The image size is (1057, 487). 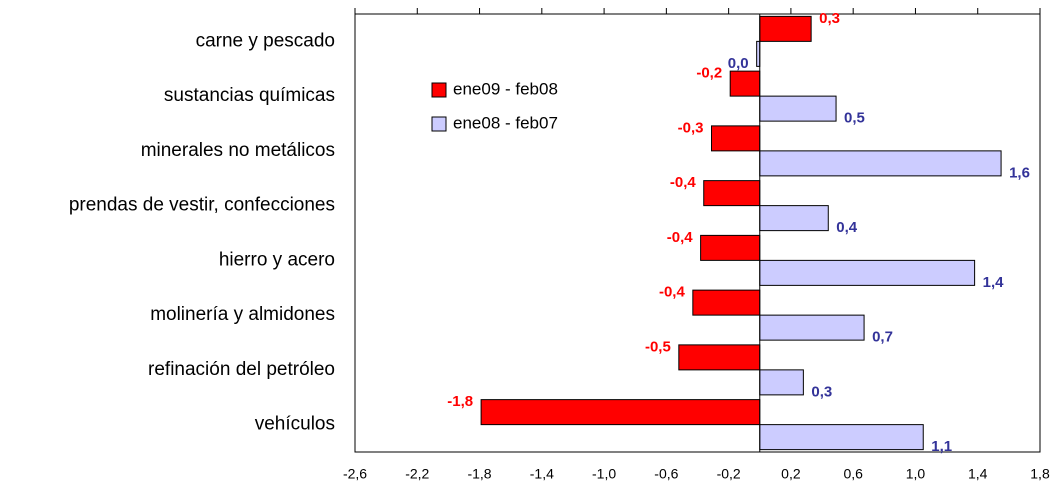 I want to click on x-tick-label: 1,4, so click(x=978, y=474).